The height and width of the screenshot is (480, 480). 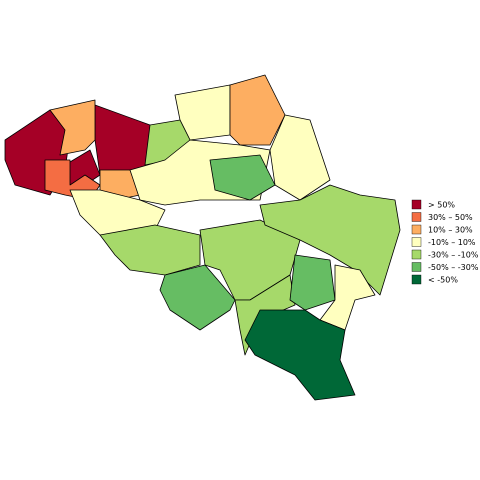 I want to click on legend-label: 10% – 30%, so click(x=450, y=230).